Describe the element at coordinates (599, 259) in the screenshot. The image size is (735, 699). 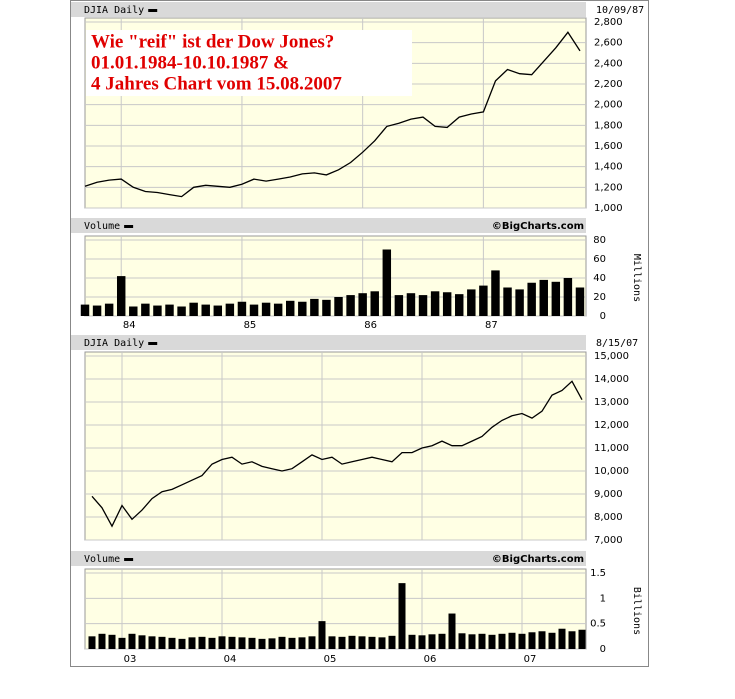
I see `y-tick-label: 60` at that location.